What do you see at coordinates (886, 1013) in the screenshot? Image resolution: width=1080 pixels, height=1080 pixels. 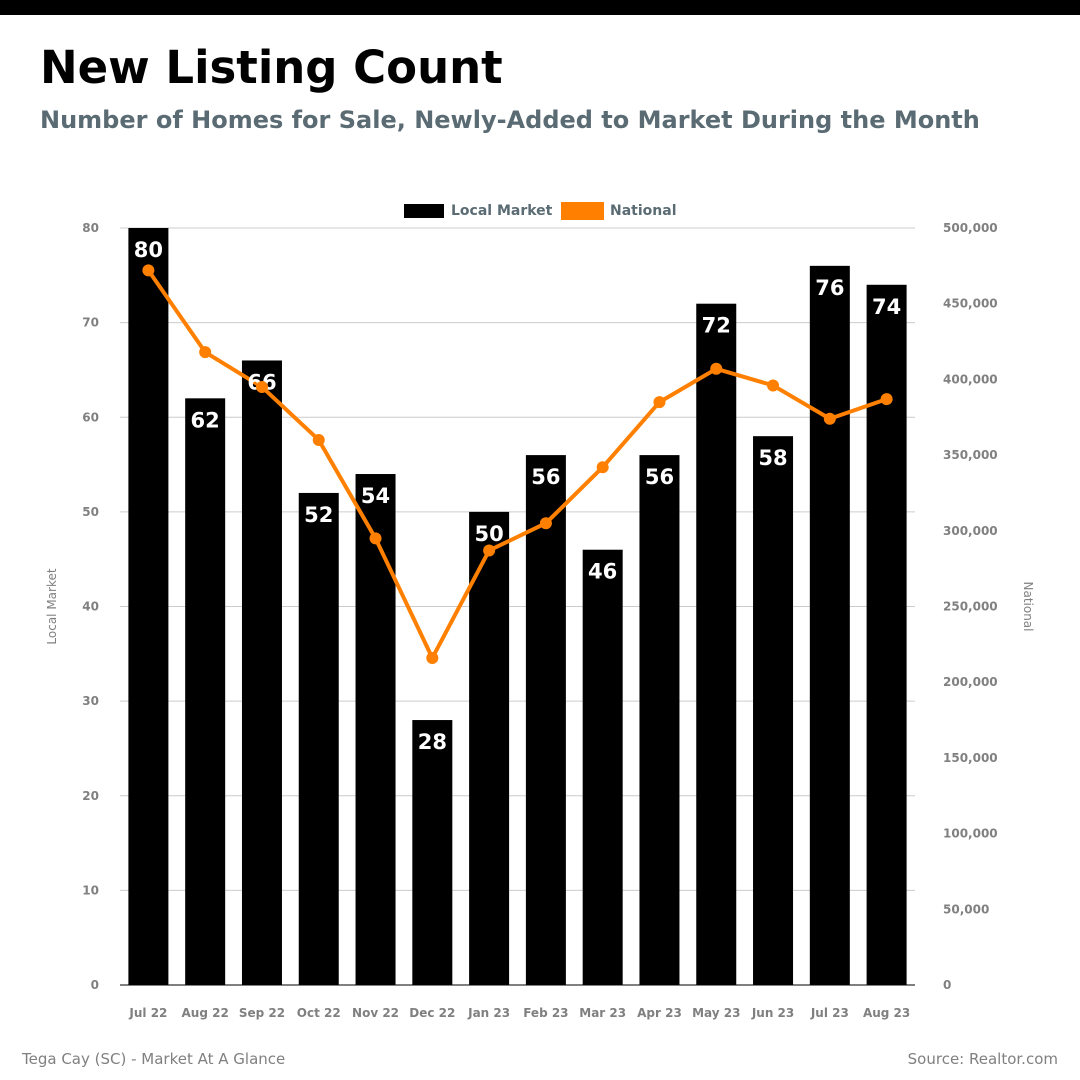 I see `x-tick-label: Aug 23` at bounding box center [886, 1013].